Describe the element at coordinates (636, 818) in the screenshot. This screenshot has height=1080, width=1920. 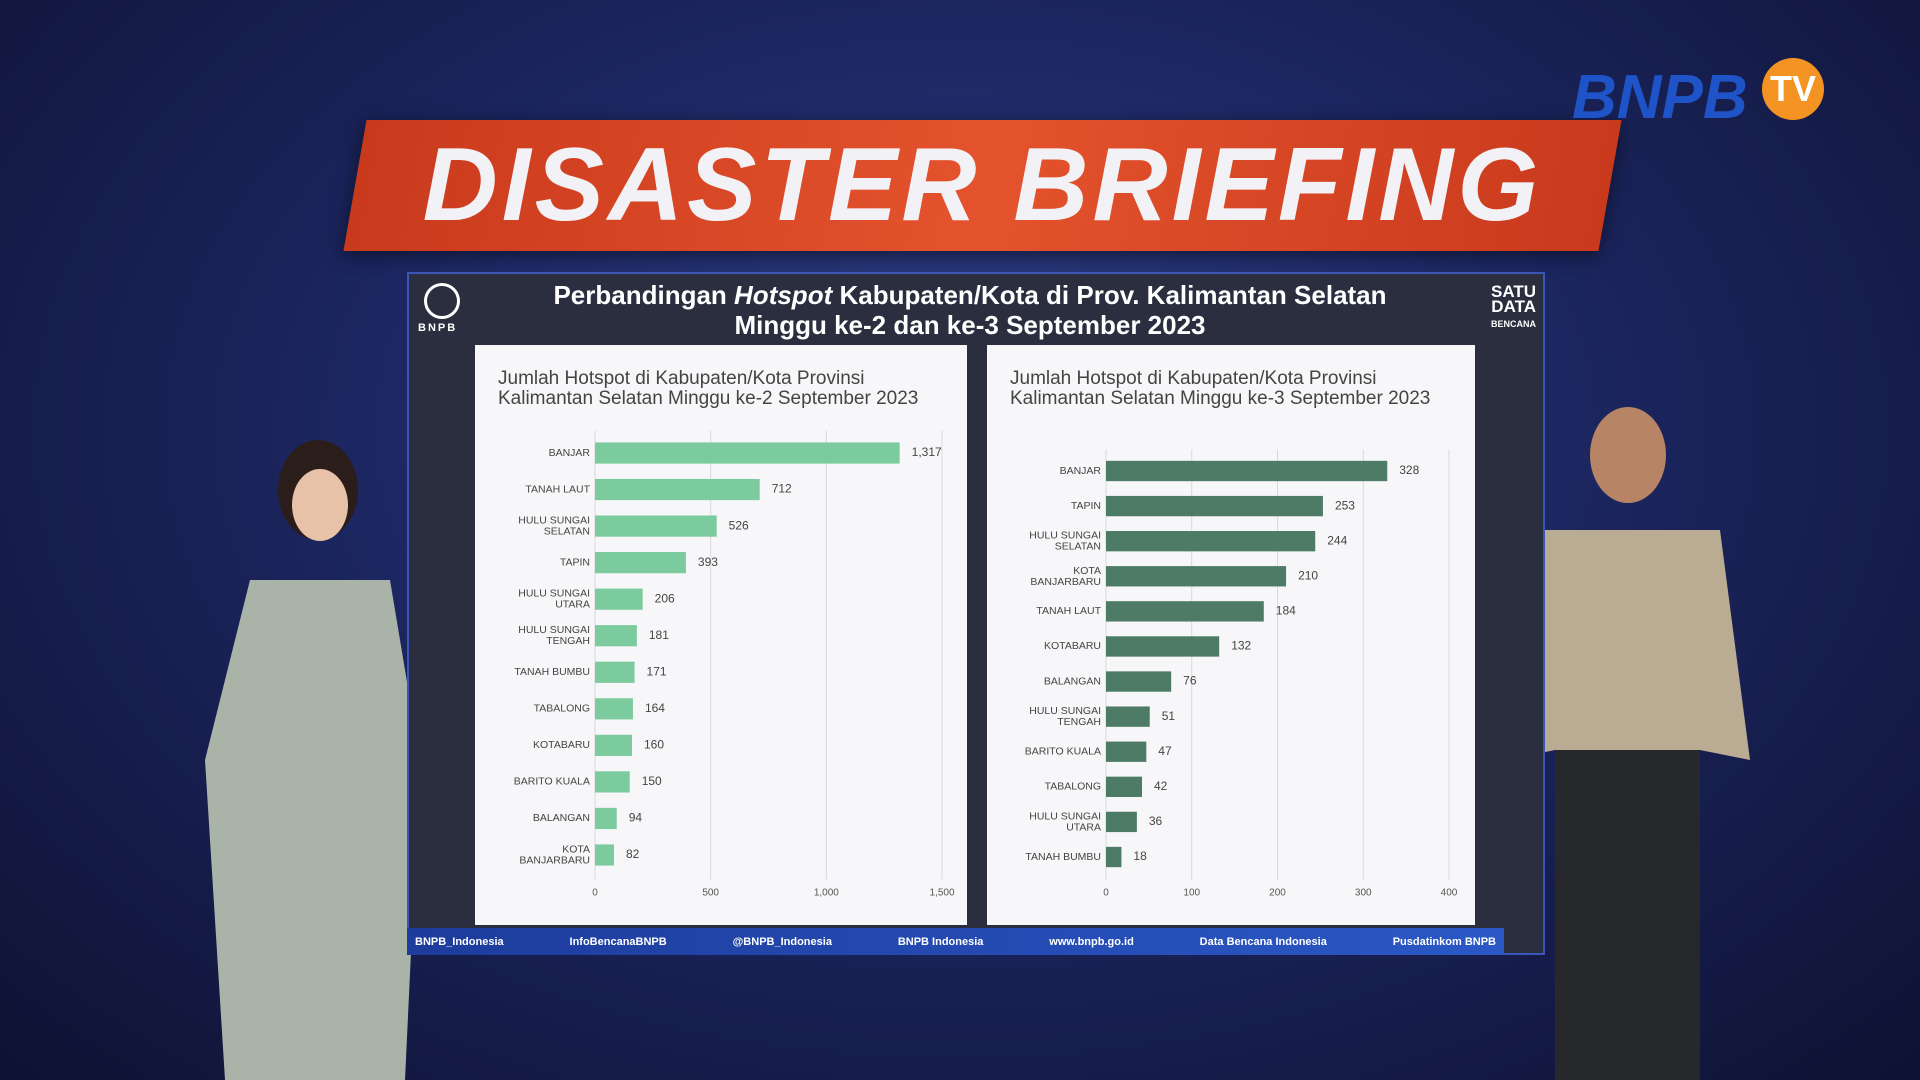
I see `value-label: 94` at that location.